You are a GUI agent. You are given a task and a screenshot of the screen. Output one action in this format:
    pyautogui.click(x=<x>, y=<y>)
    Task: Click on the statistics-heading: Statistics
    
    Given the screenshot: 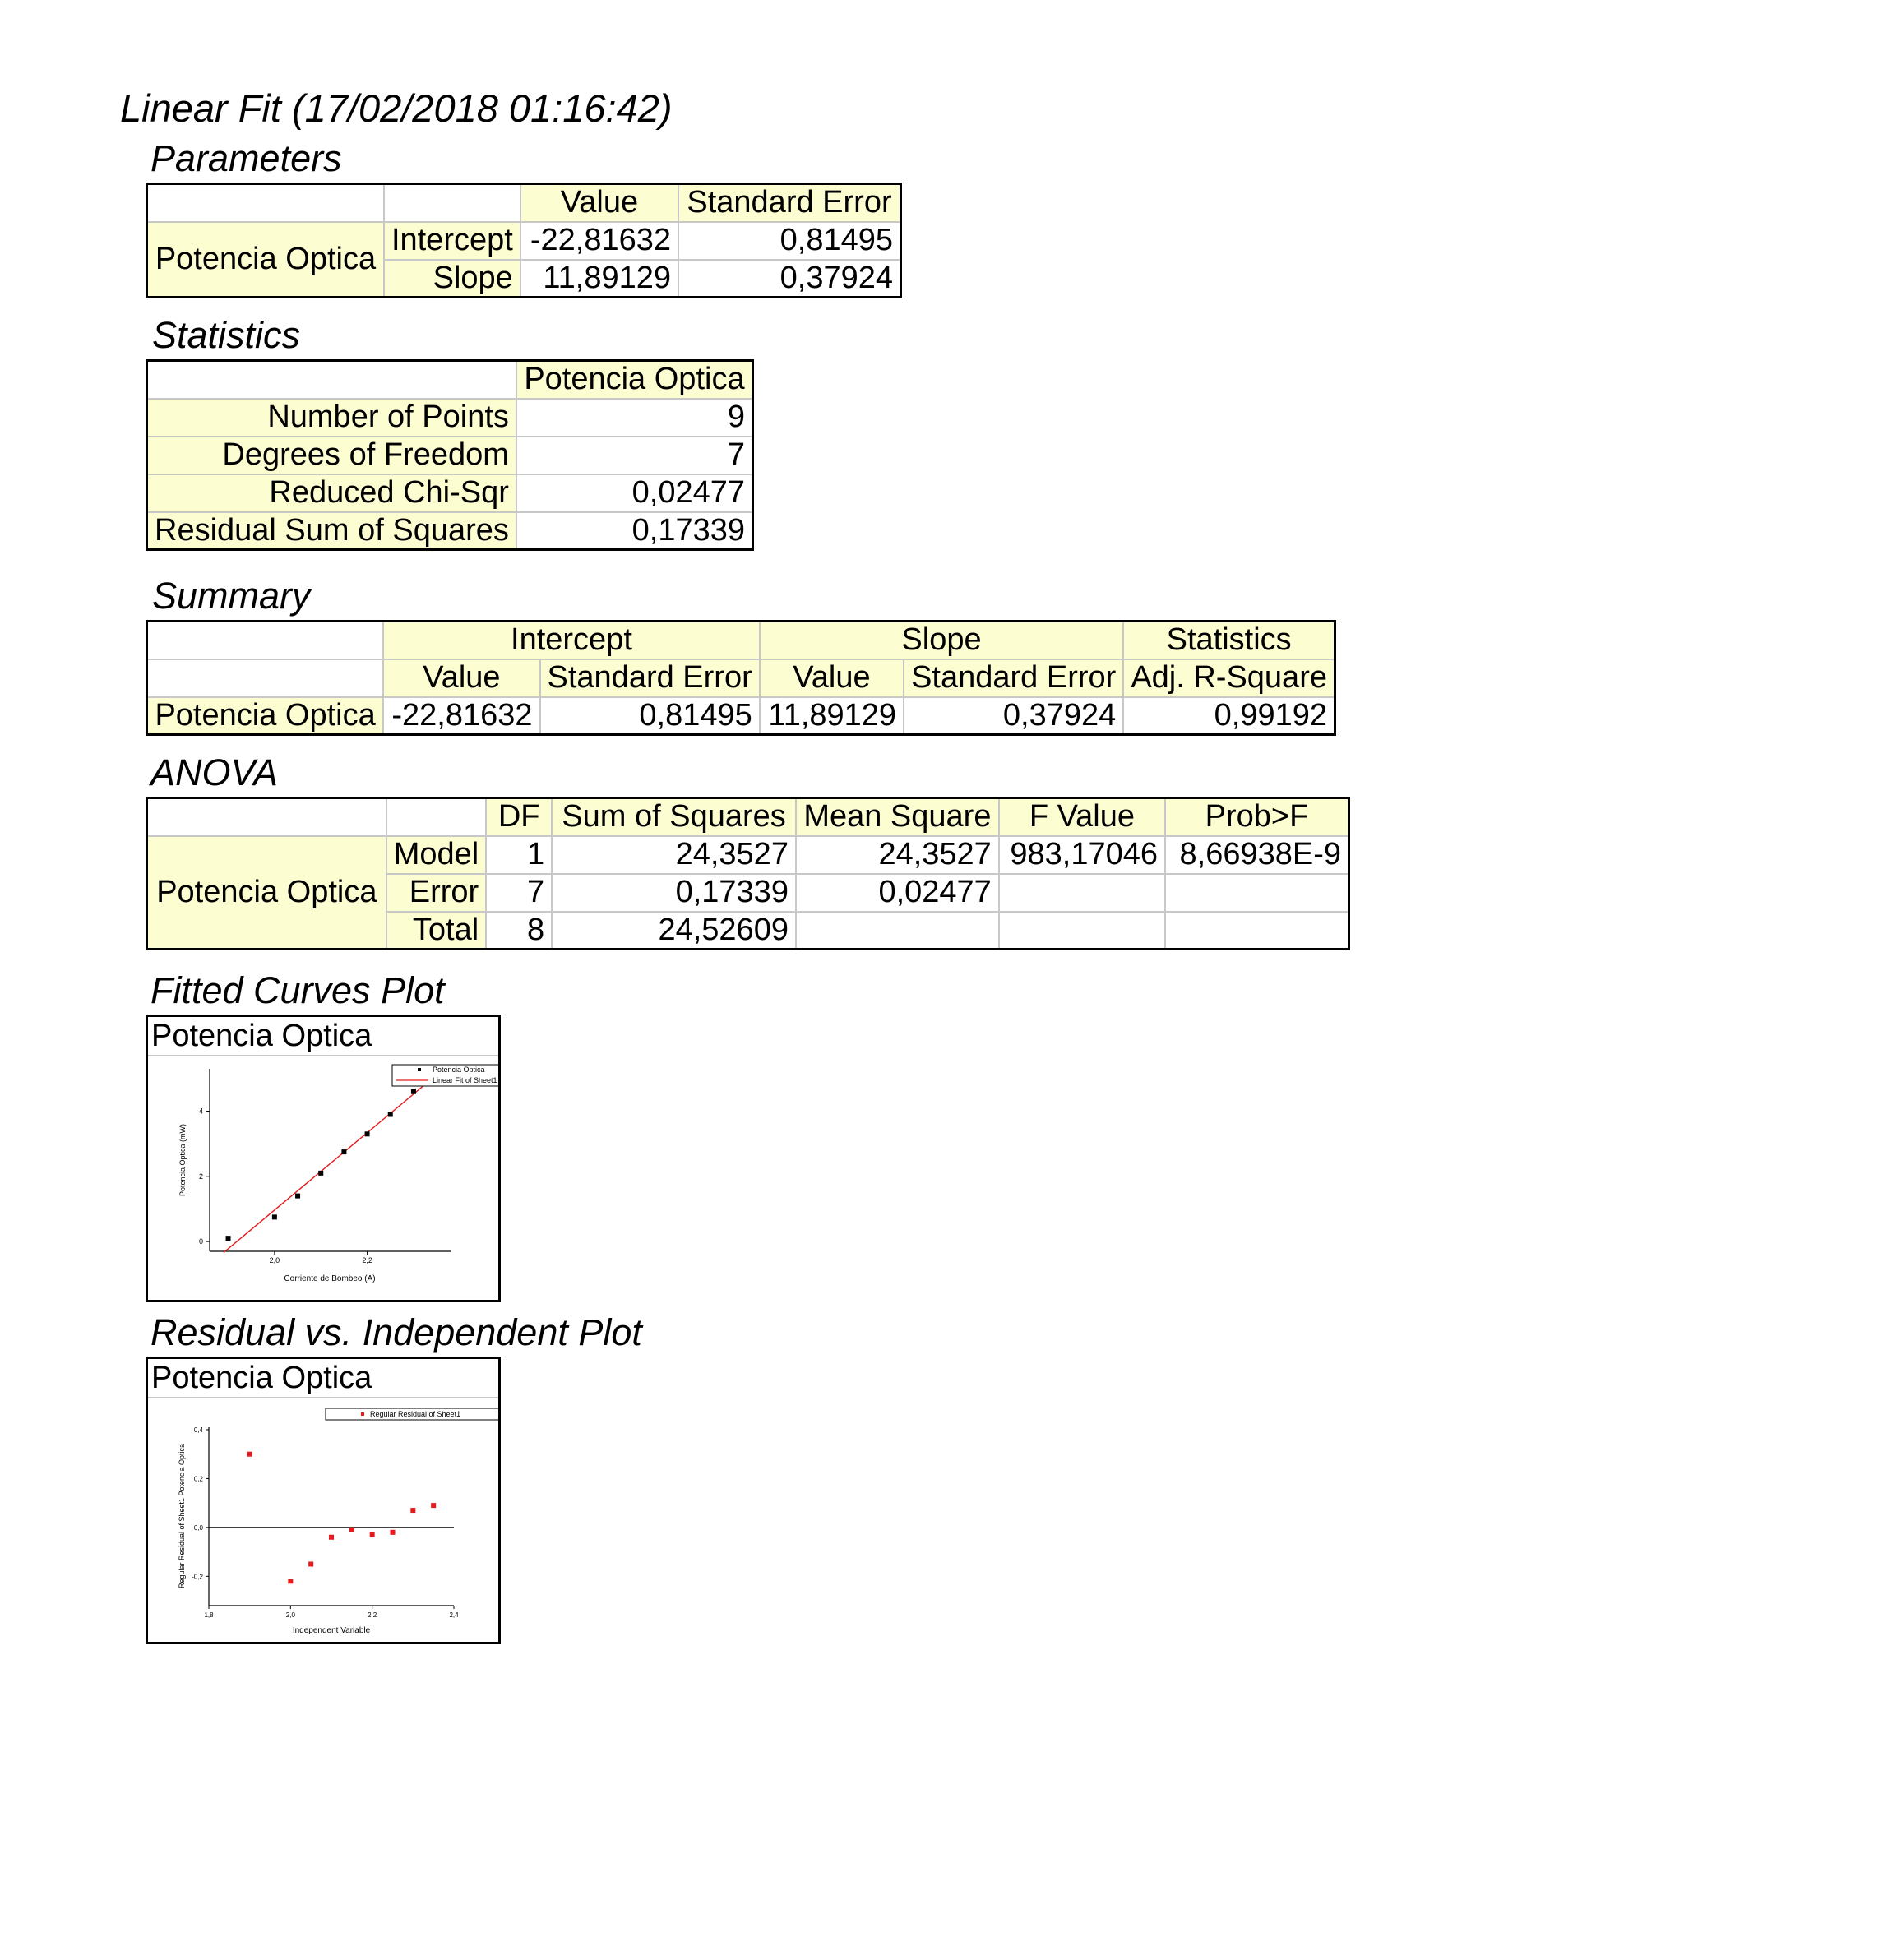 What is the action you would take?
    pyautogui.click(x=226, y=335)
    